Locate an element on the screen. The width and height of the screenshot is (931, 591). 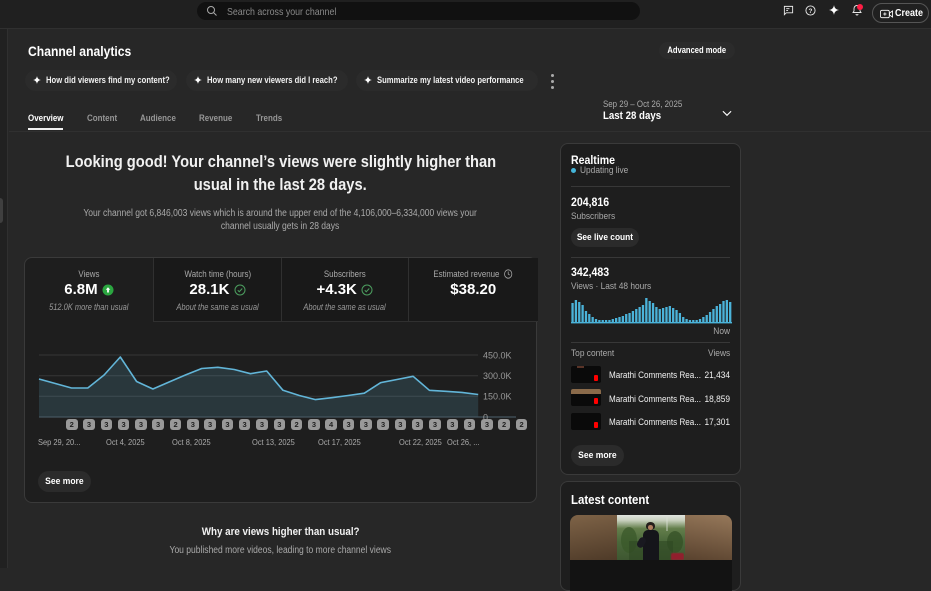
svg-text: 0 is located at coordinates (485, 418).